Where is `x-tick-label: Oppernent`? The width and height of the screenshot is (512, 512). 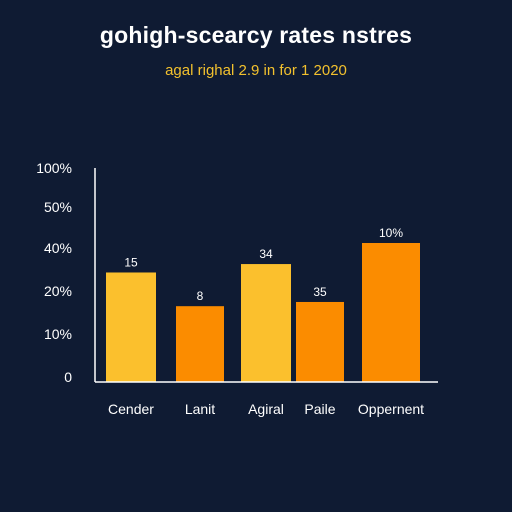 x-tick-label: Oppernent is located at coordinates (391, 409).